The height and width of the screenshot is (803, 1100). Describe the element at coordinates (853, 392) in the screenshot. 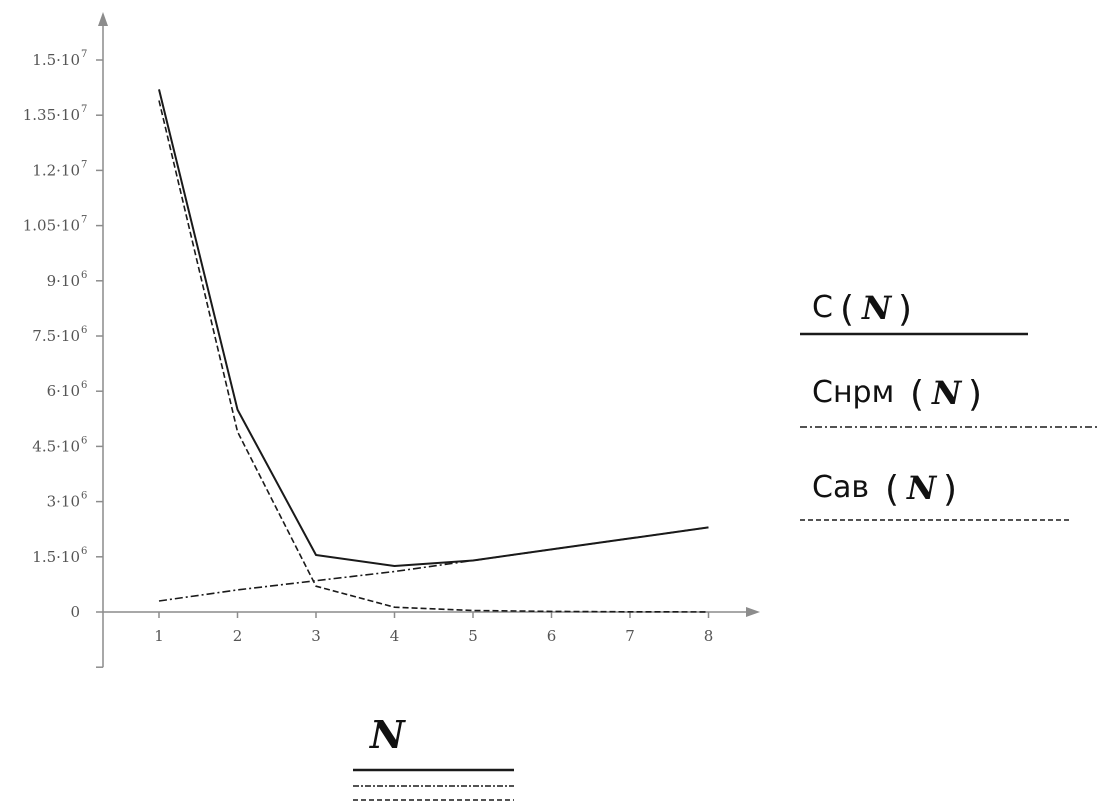

I see `legend-label-cnrm: Cнрм` at that location.